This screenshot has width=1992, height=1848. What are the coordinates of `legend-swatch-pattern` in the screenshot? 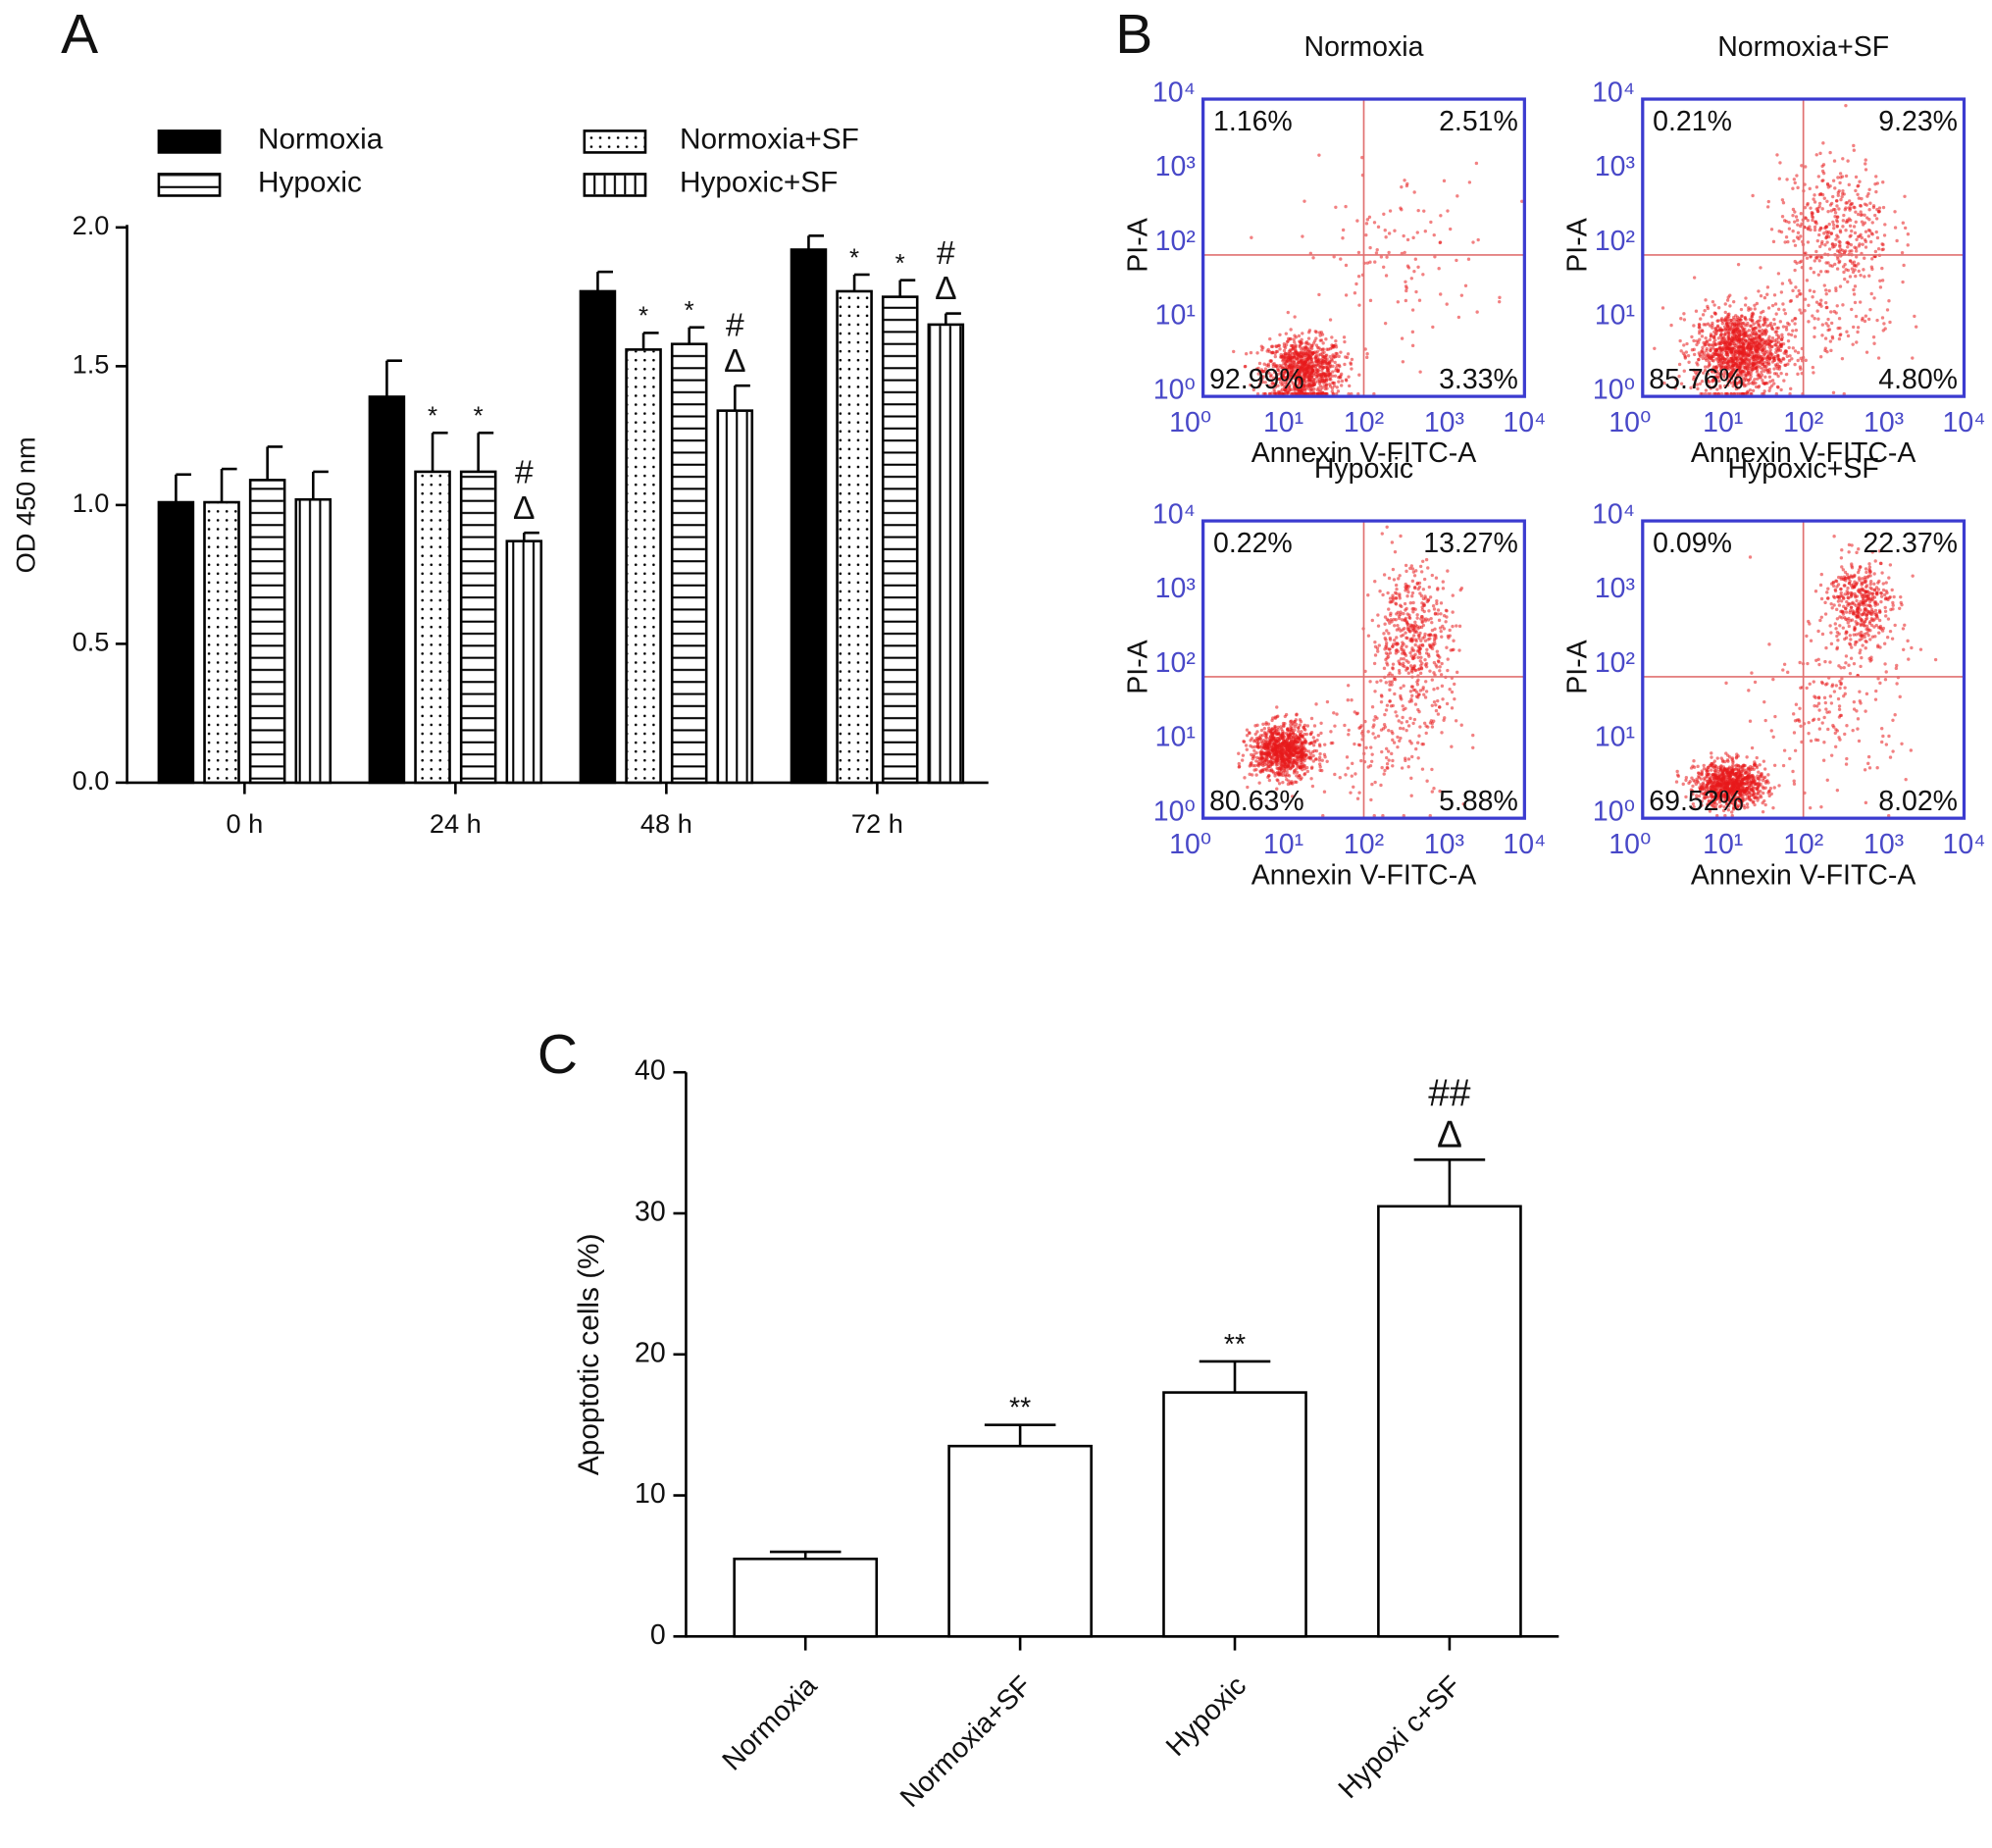 It's located at (615, 141).